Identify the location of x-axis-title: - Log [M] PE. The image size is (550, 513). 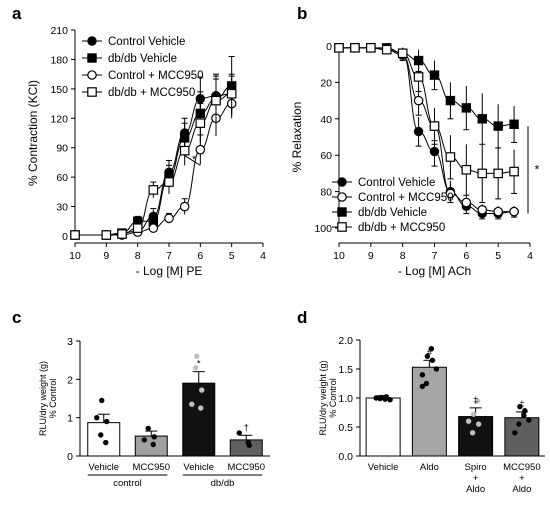
(169, 271).